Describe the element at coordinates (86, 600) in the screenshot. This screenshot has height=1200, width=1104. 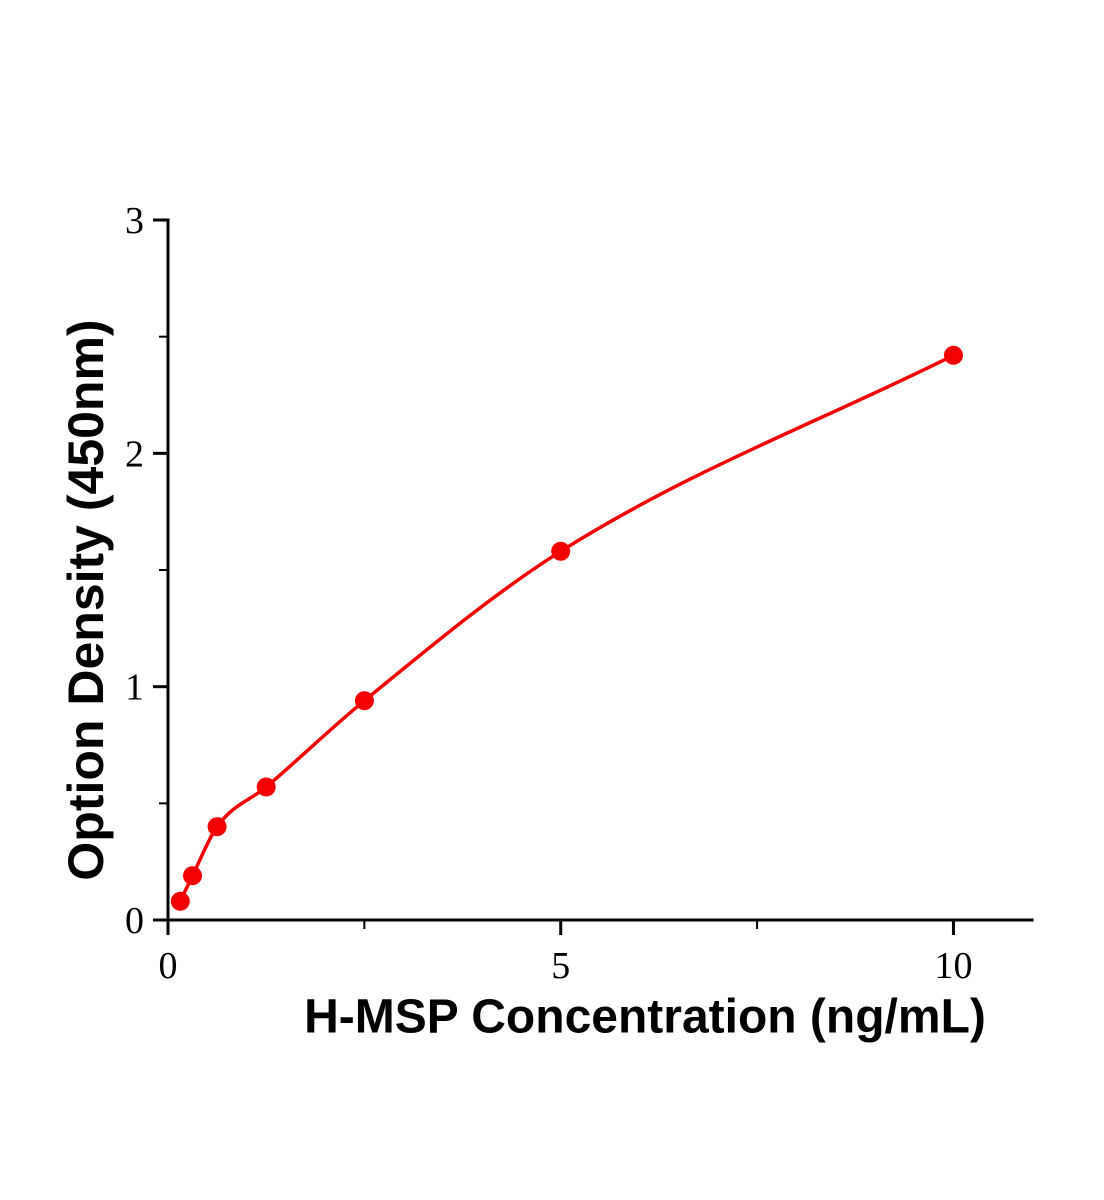
I see `y-axis-label: Option Density (450nm)` at that location.